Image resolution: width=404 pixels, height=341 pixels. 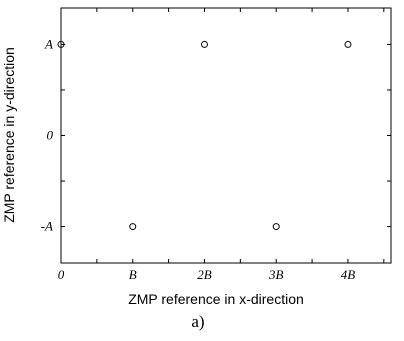 I want to click on x-tick-label-0: 0, so click(x=61, y=274).